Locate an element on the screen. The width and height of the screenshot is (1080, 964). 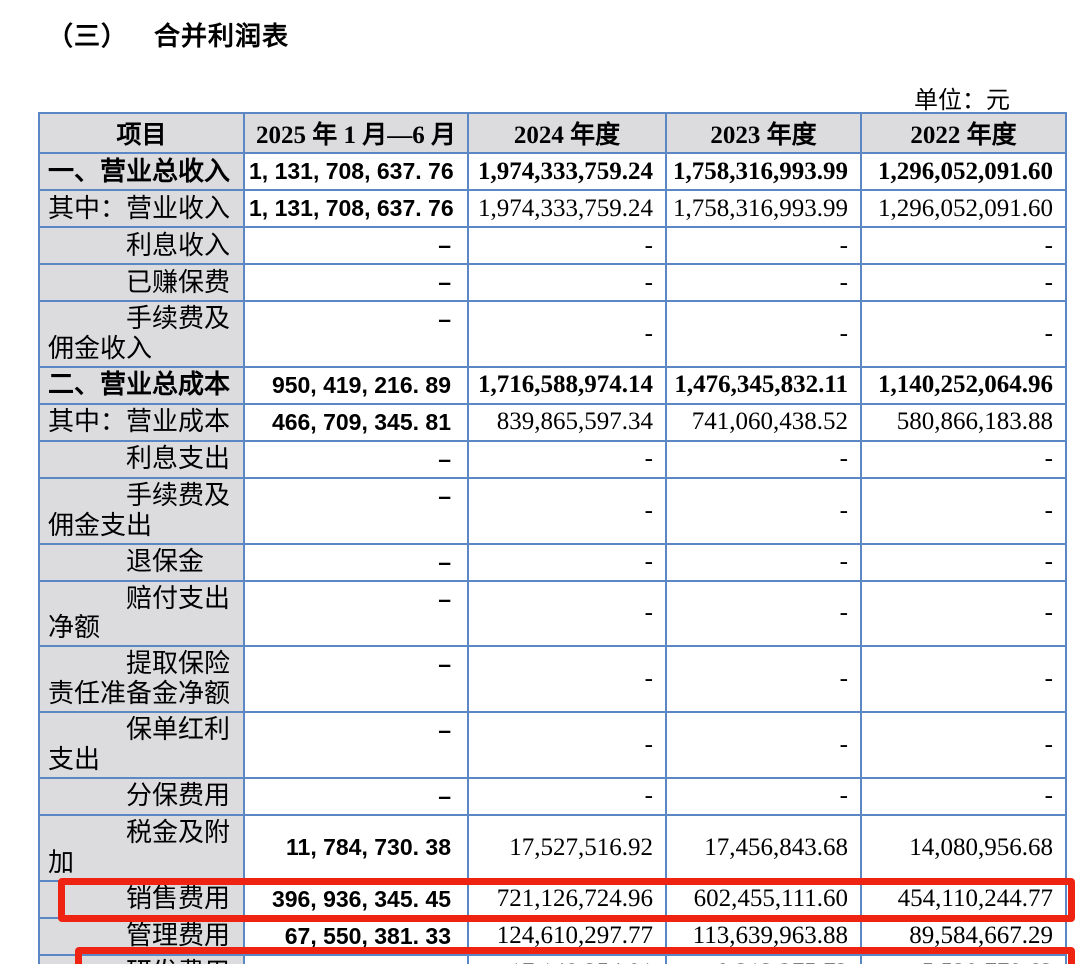
row-label: 管理费用 is located at coordinates (141, 936).